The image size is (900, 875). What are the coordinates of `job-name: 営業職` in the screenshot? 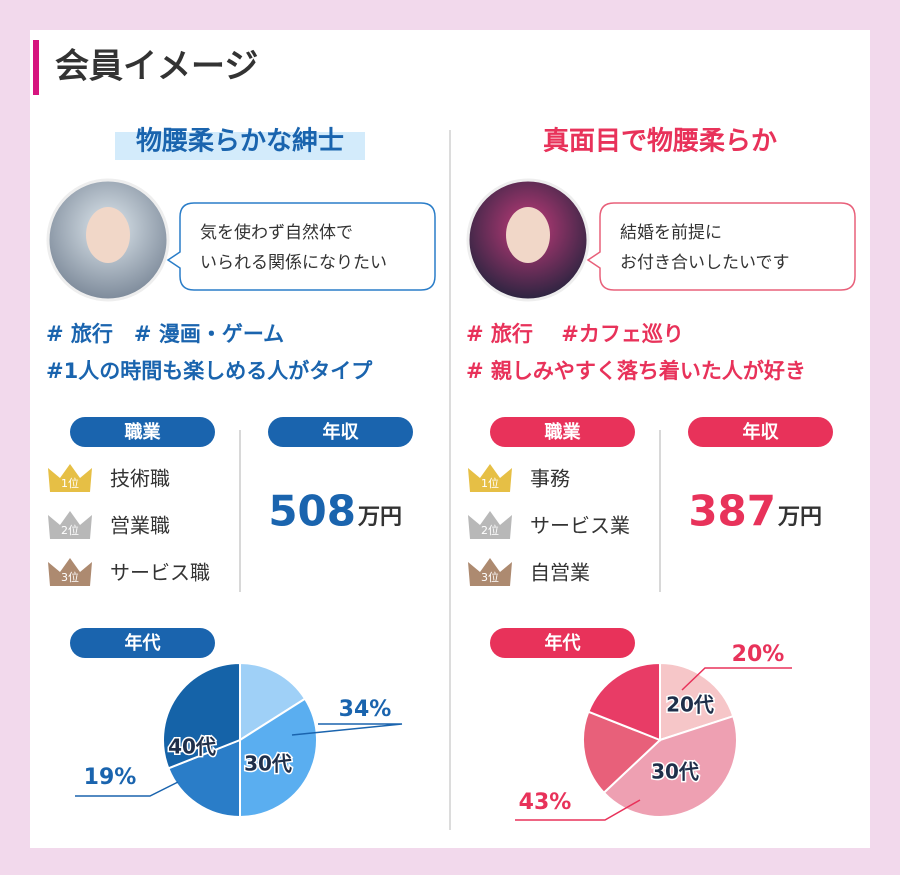 It's located at (140, 526).